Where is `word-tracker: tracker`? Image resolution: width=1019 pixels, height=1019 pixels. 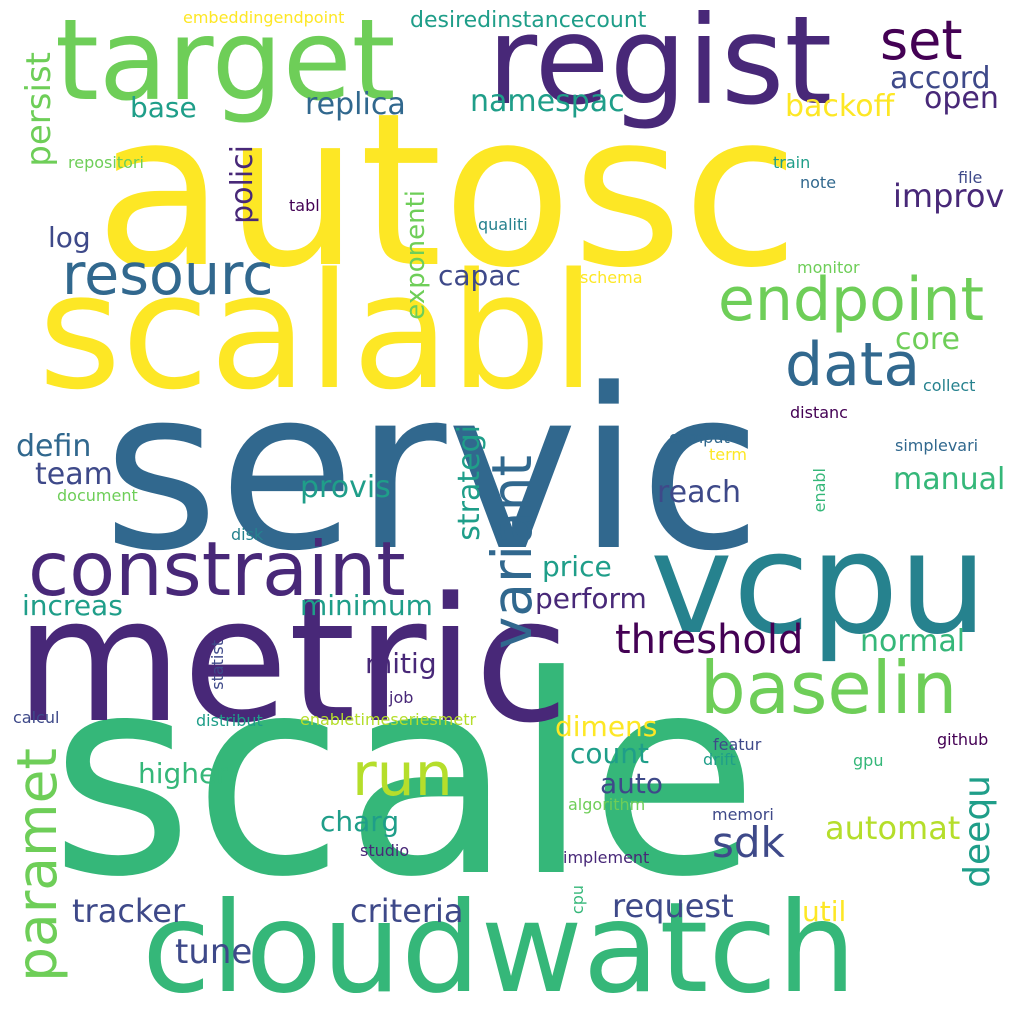 word-tracker: tracker is located at coordinates (129, 911).